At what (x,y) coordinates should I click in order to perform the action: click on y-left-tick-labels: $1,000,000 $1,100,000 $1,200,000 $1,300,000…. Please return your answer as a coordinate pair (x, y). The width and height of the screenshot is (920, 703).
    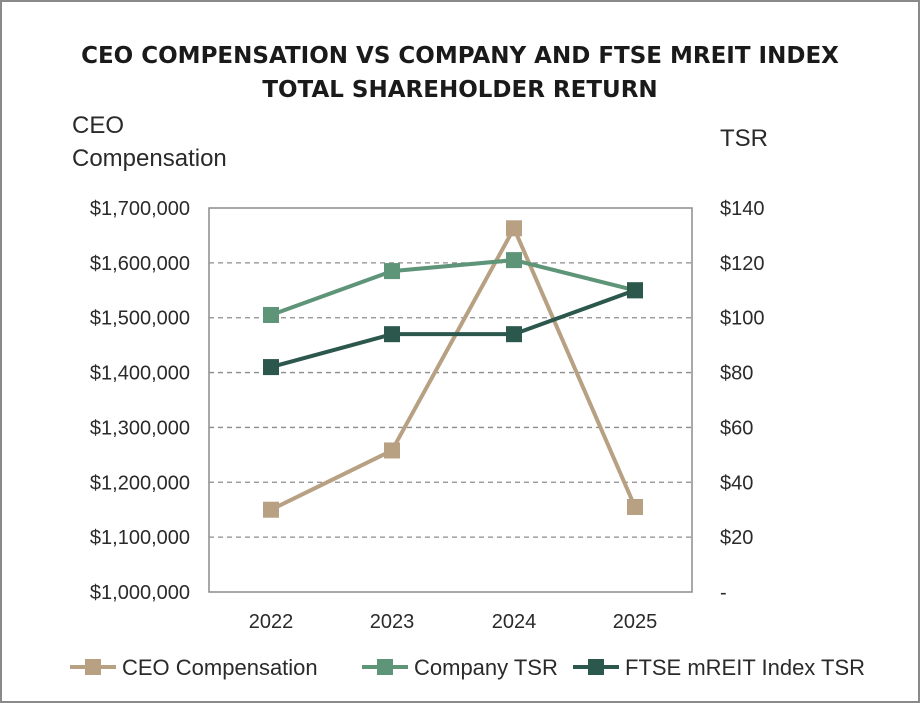
    Looking at the image, I should click on (140, 401).